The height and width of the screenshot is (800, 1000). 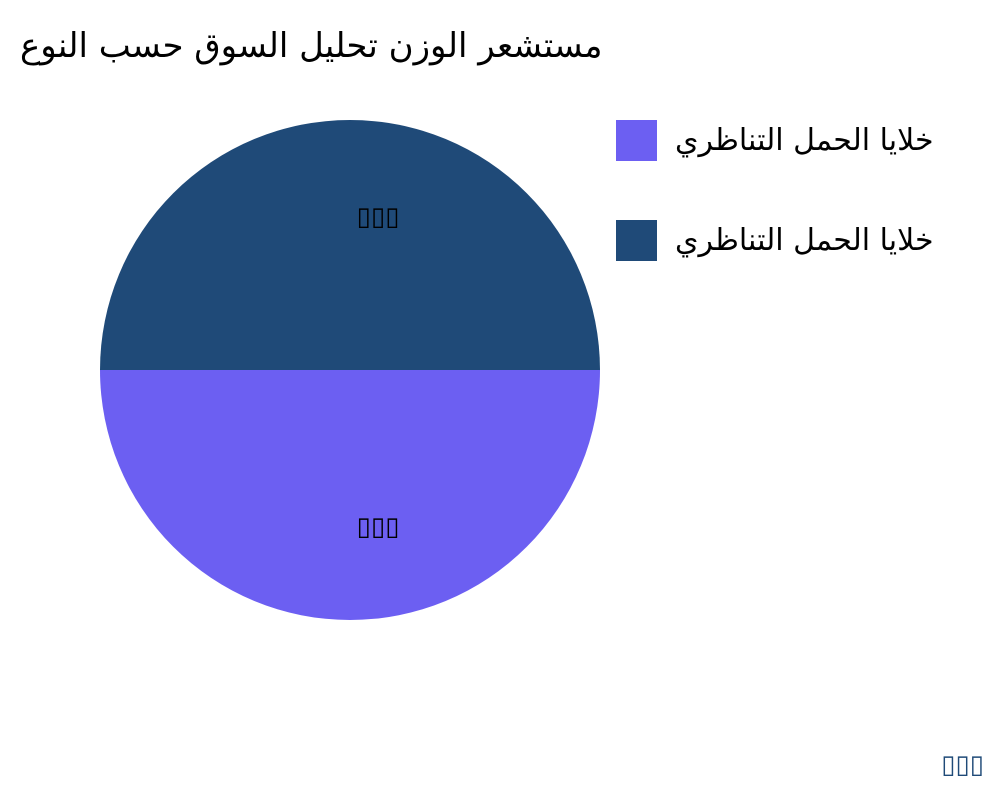 I want to click on watermark: ▯▯▯, so click(x=962, y=765).